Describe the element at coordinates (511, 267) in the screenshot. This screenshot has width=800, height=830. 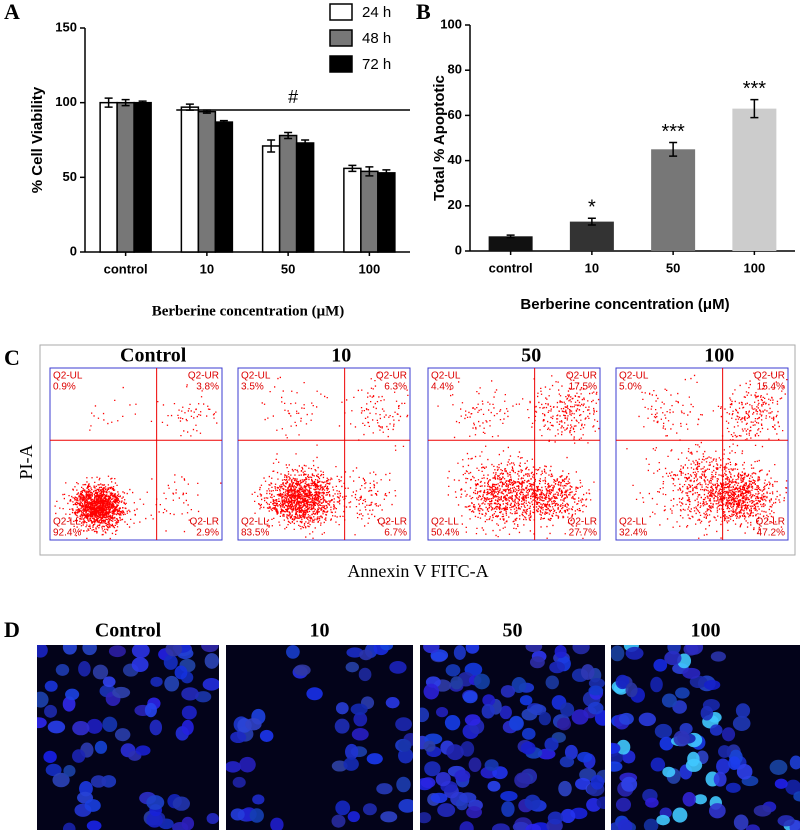
I see `x-tick-label: control` at that location.